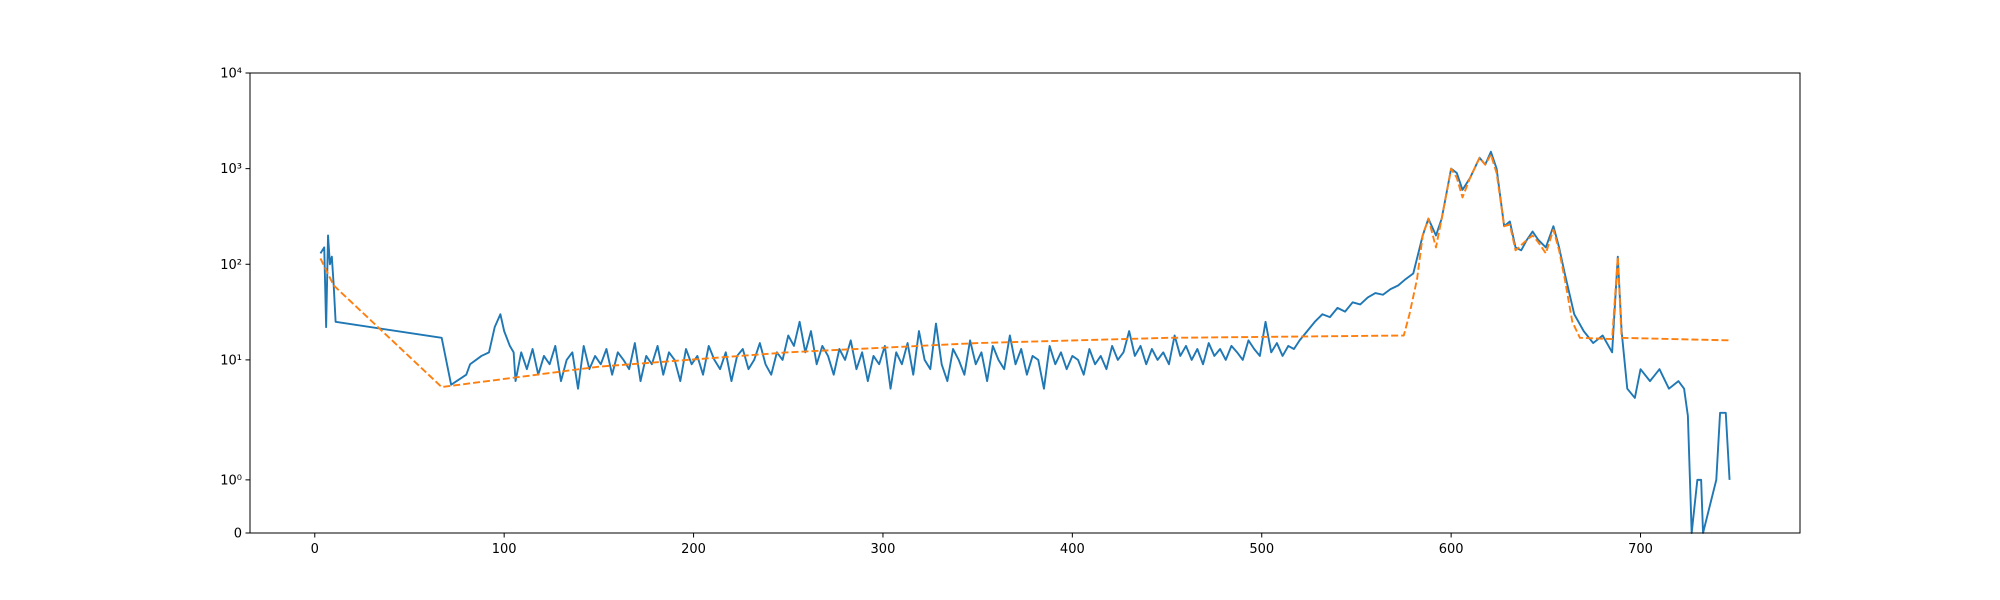 The height and width of the screenshot is (600, 2000). I want to click on x-tick-label: 500, so click(1261, 549).